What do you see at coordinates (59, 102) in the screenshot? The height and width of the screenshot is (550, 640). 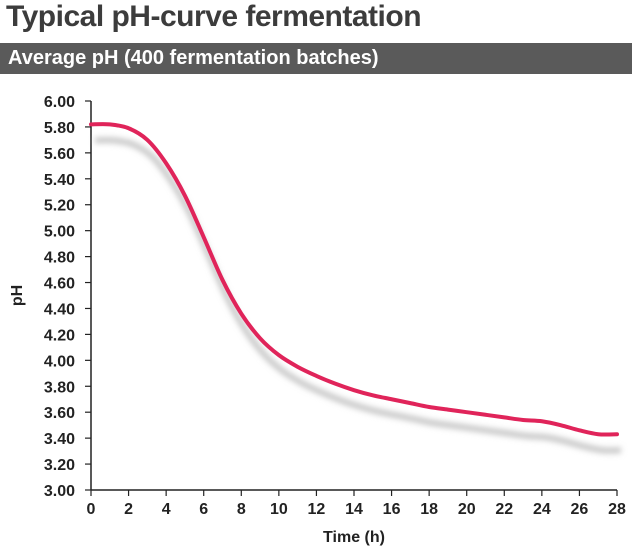 I see `y-tick-label: 6.00` at bounding box center [59, 102].